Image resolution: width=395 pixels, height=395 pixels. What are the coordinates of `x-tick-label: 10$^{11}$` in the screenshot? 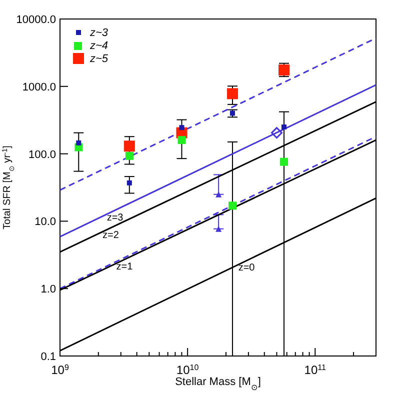 It's located at (315, 369).